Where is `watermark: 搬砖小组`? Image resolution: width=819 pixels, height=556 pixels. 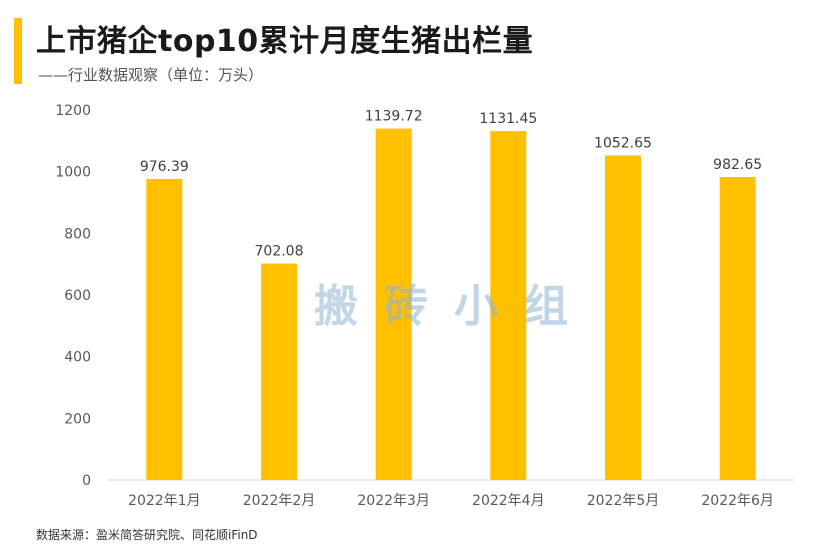 watermark: 搬砖小组 is located at coordinates (454, 306).